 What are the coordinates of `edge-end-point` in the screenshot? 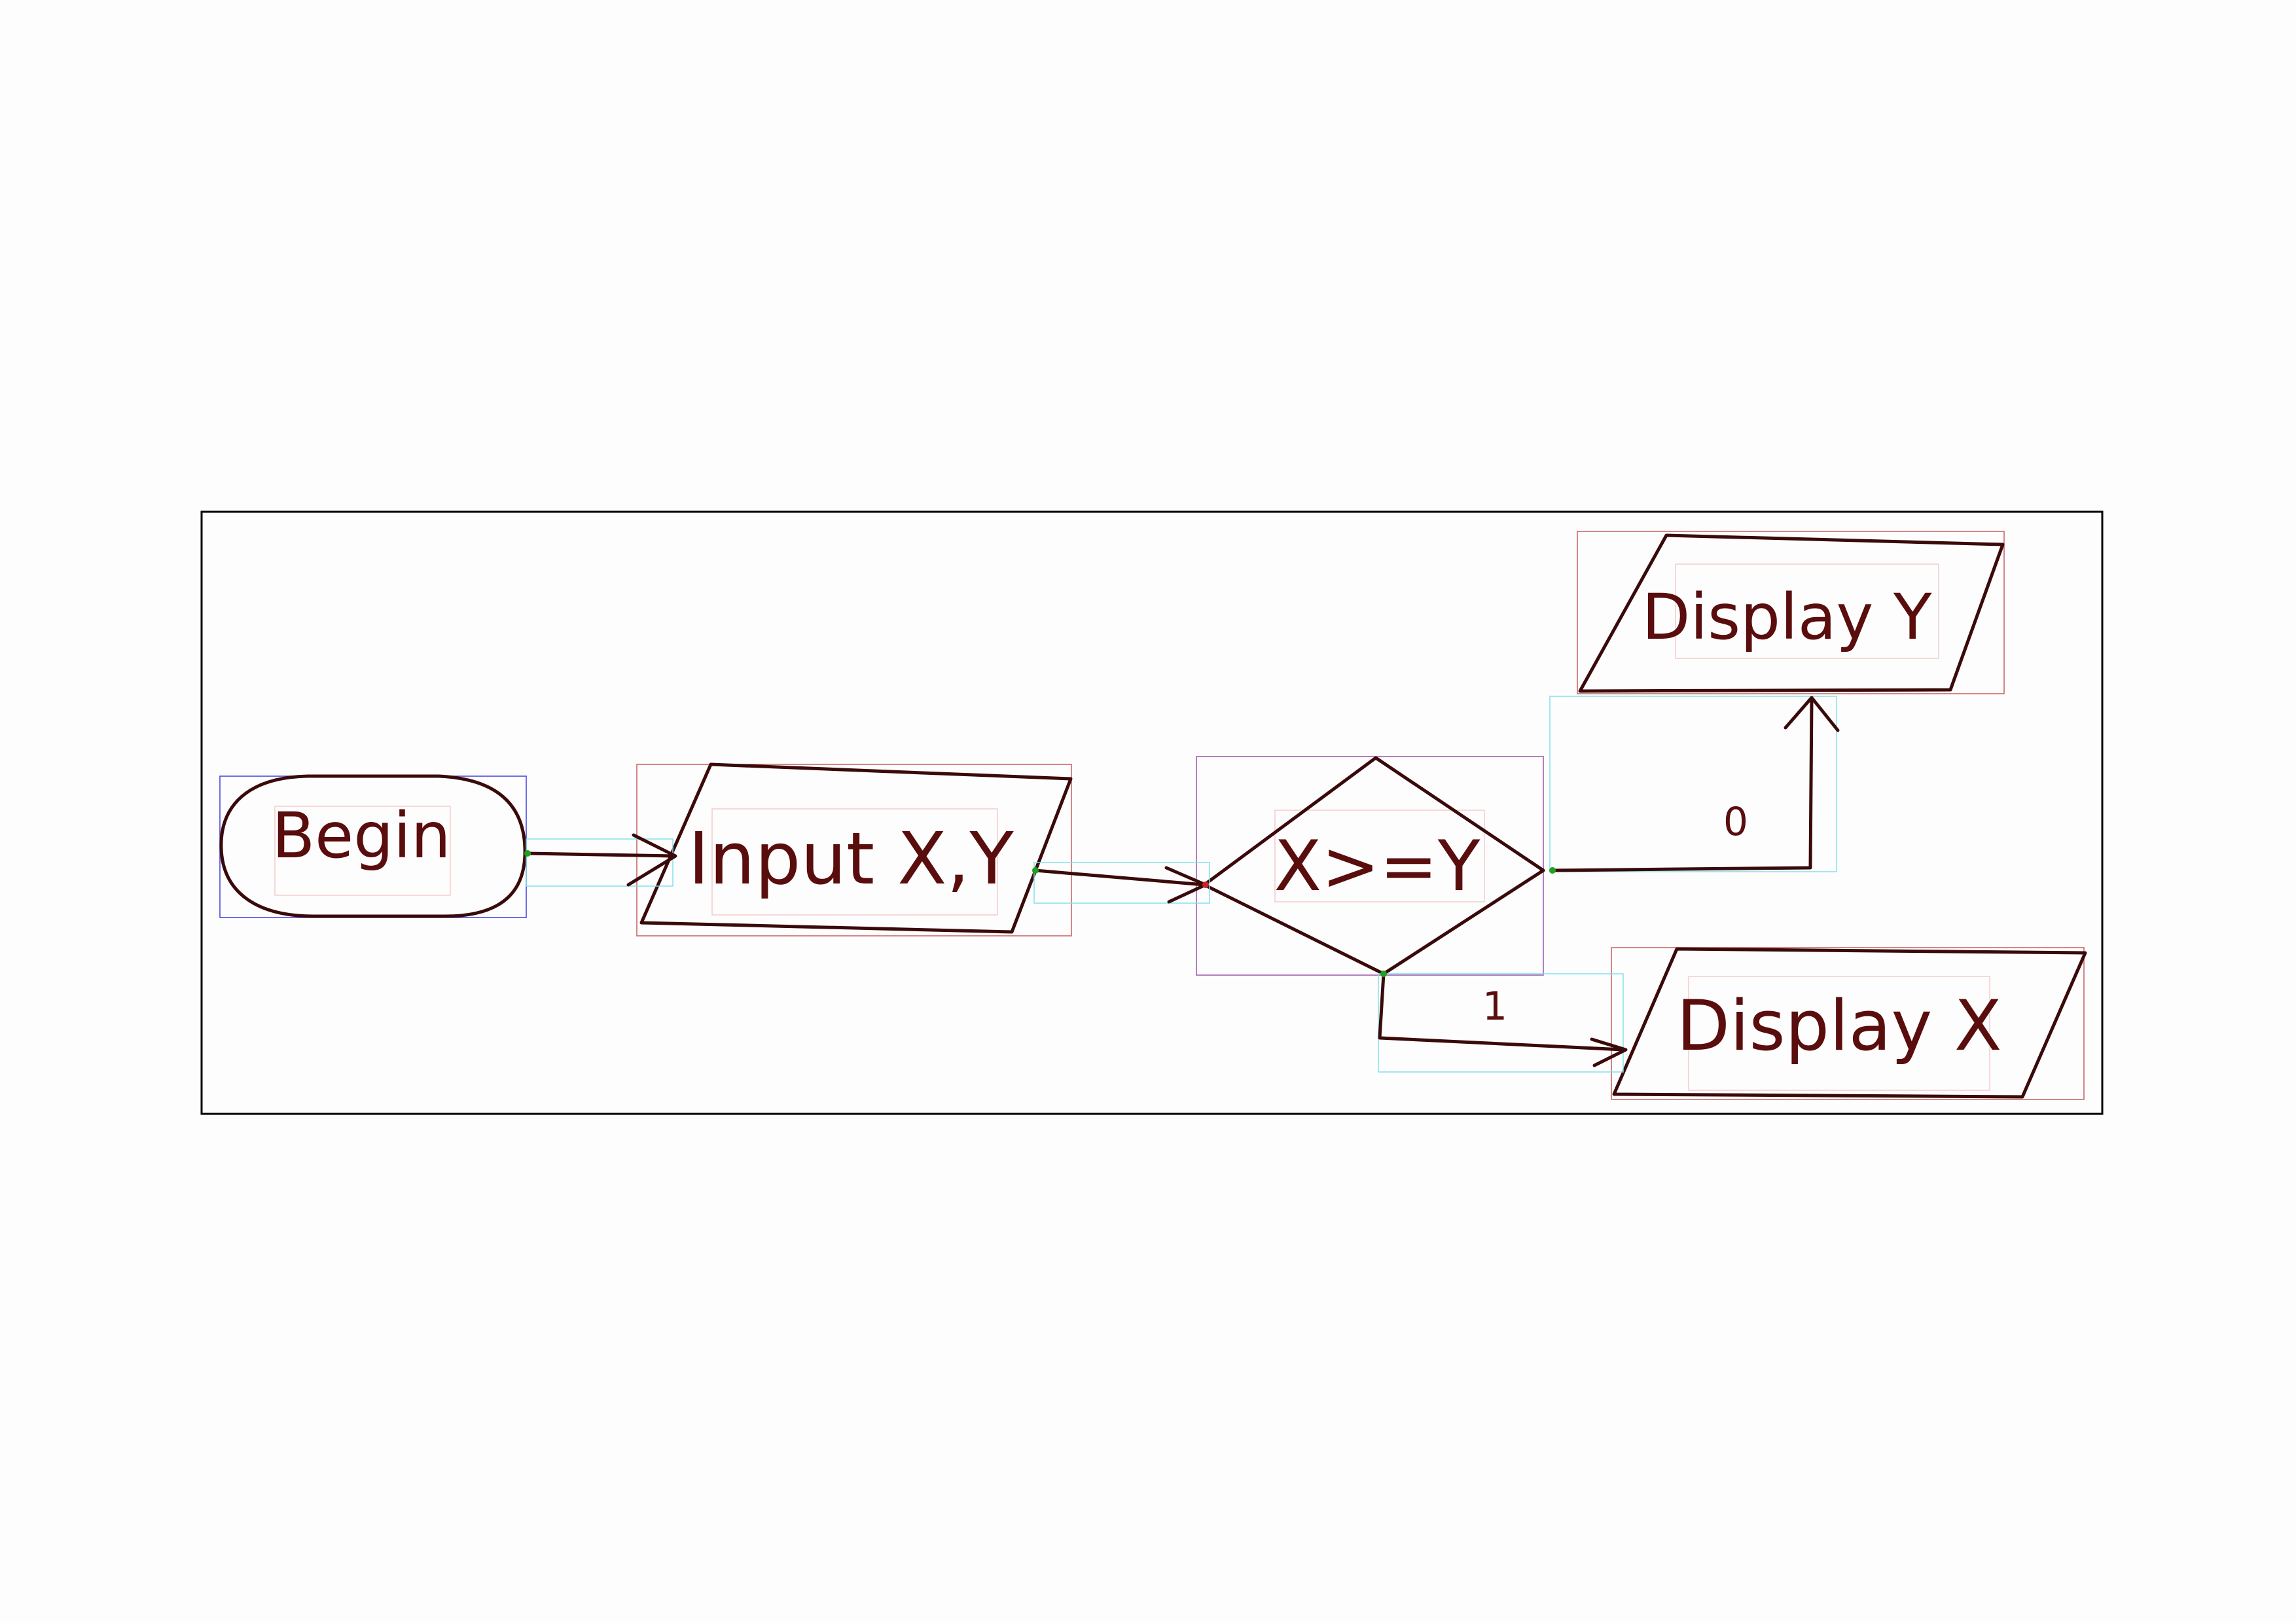 It's located at (1205, 885).